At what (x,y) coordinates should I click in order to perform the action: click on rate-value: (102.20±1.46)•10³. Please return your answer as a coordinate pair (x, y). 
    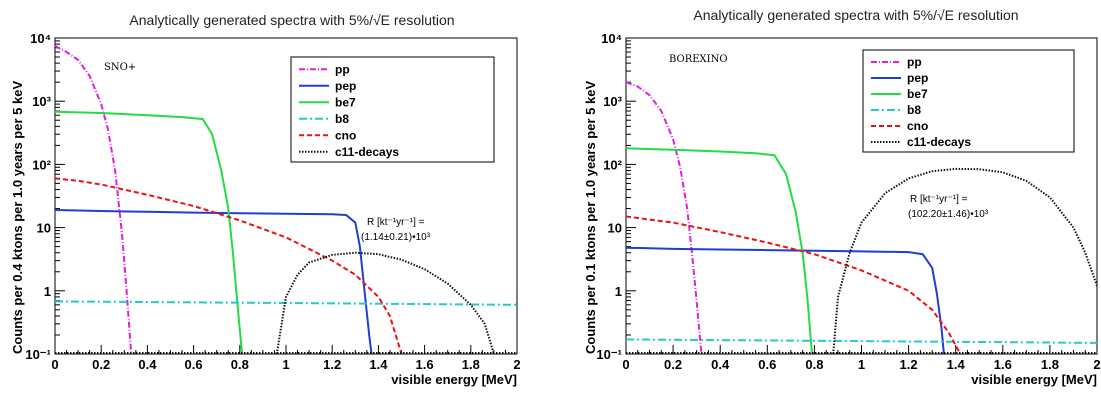
    Looking at the image, I should click on (948, 214).